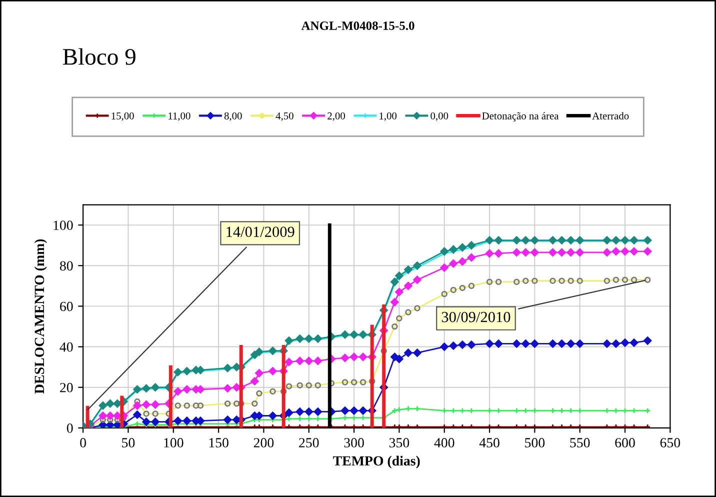  Describe the element at coordinates (388, 116) in the screenshot. I see `legend-label: 1,00` at that location.